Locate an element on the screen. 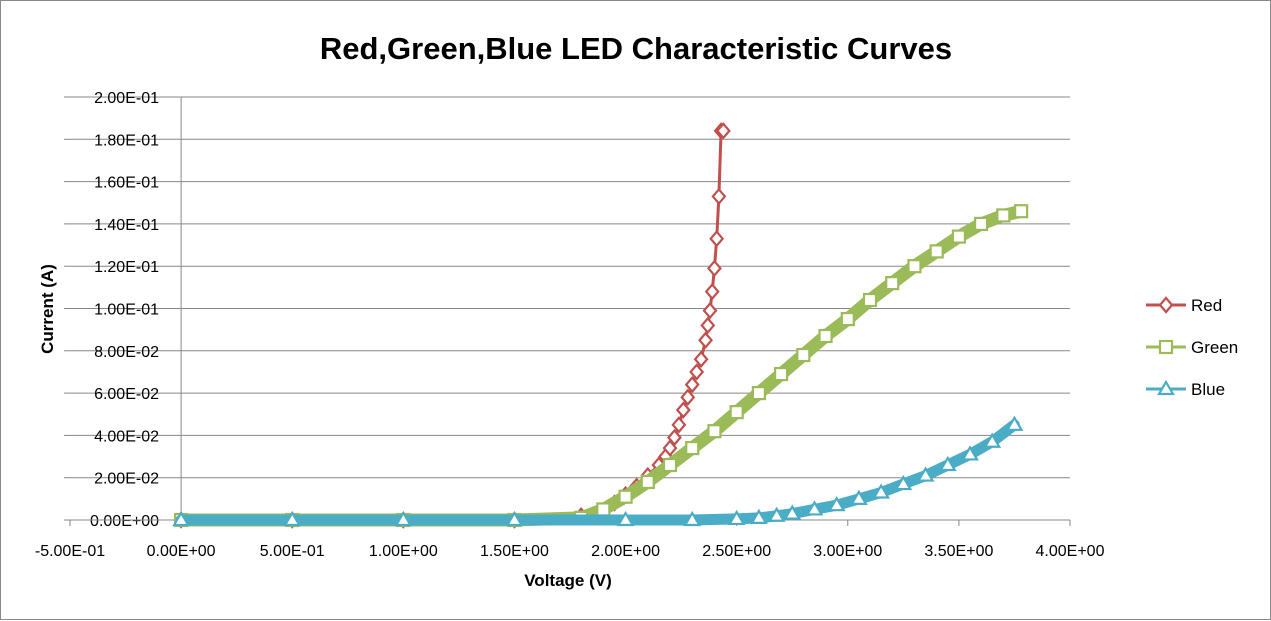 The height and width of the screenshot is (621, 1271). legend-item-green: Green is located at coordinates (1192, 347).